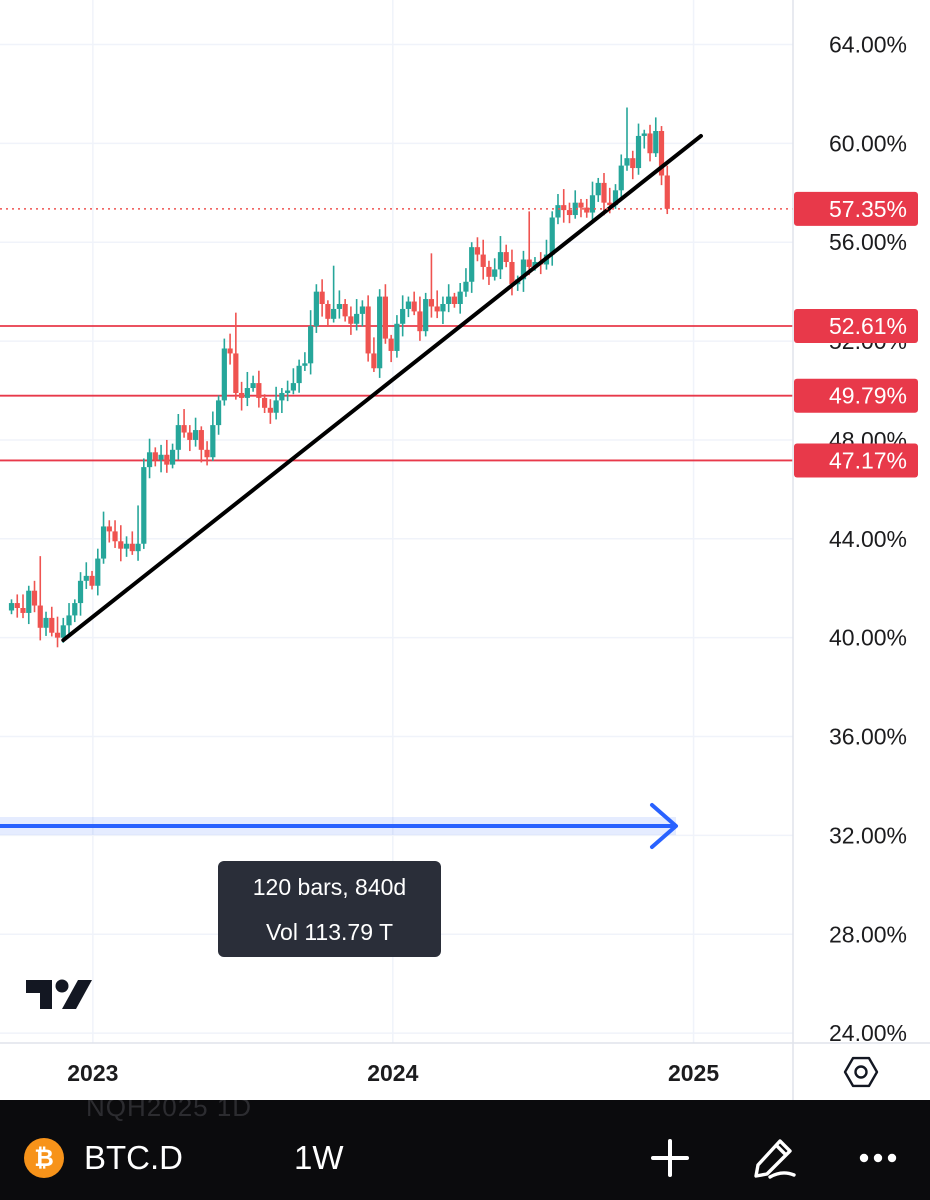 This screenshot has height=1200, width=930. Describe the element at coordinates (465, 1150) in the screenshot. I see `bottom-toolbar: NQH2025 1D ₿ BTC.D 1W` at that location.